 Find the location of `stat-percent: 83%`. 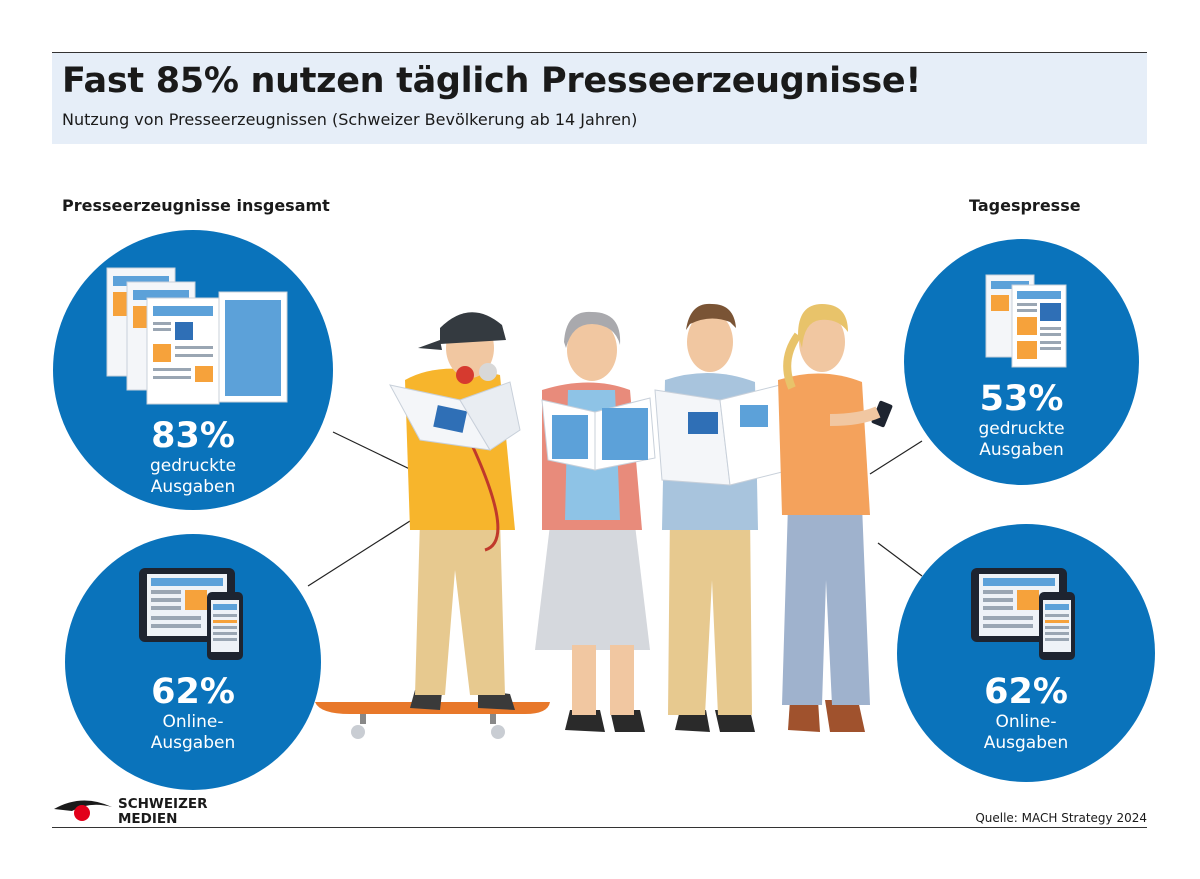

stat-percent: 83% is located at coordinates (193, 436).